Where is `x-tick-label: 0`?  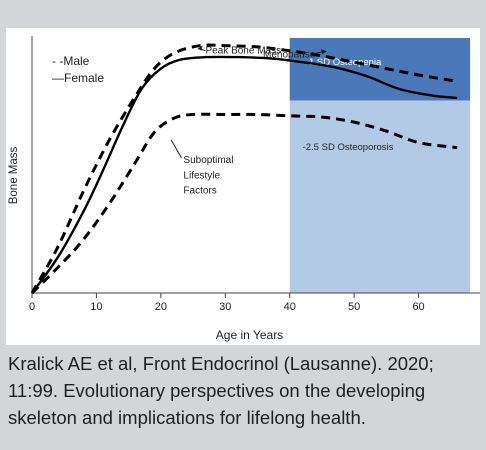
x-tick-label: 0 is located at coordinates (32, 307).